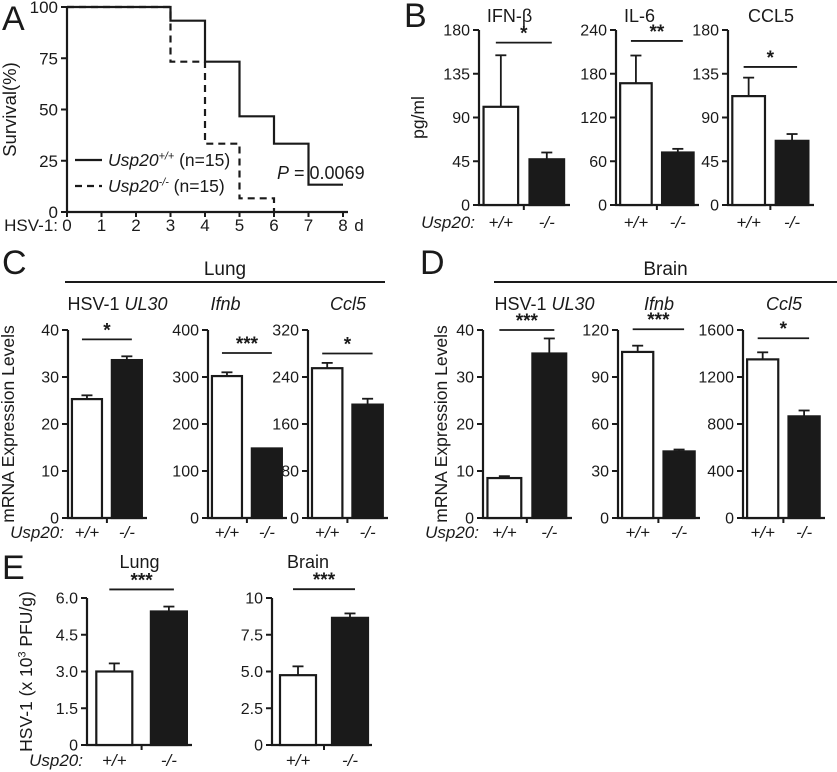 The width and height of the screenshot is (837, 772). What do you see at coordinates (593, 31) in the screenshot?
I see `y-tick-label: 240` at bounding box center [593, 31].